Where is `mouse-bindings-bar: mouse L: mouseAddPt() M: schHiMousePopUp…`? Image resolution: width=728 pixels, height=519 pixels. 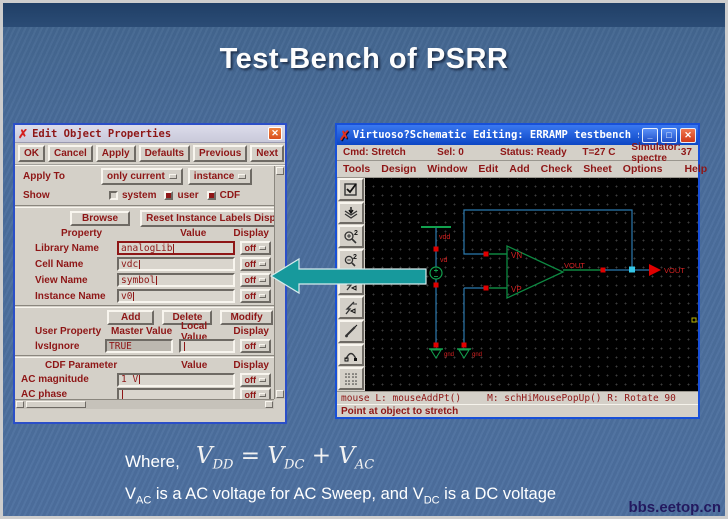
mouse-bindings-bar: mouse L: mouseAddPt() M: schHiMousePopUp… is located at coordinates (517, 397).